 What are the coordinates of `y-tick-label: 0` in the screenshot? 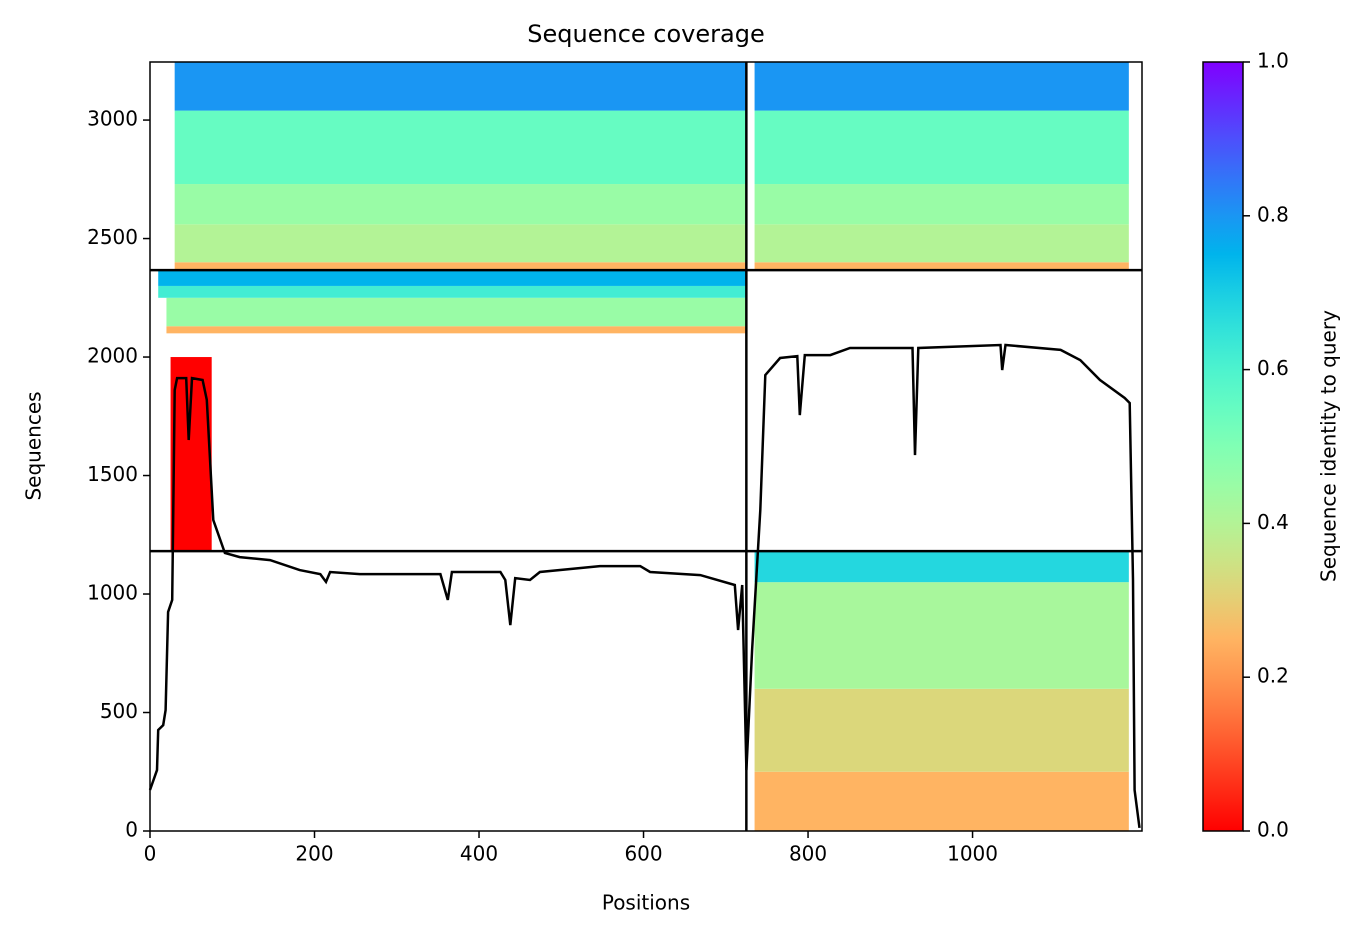 It's located at (131, 830).